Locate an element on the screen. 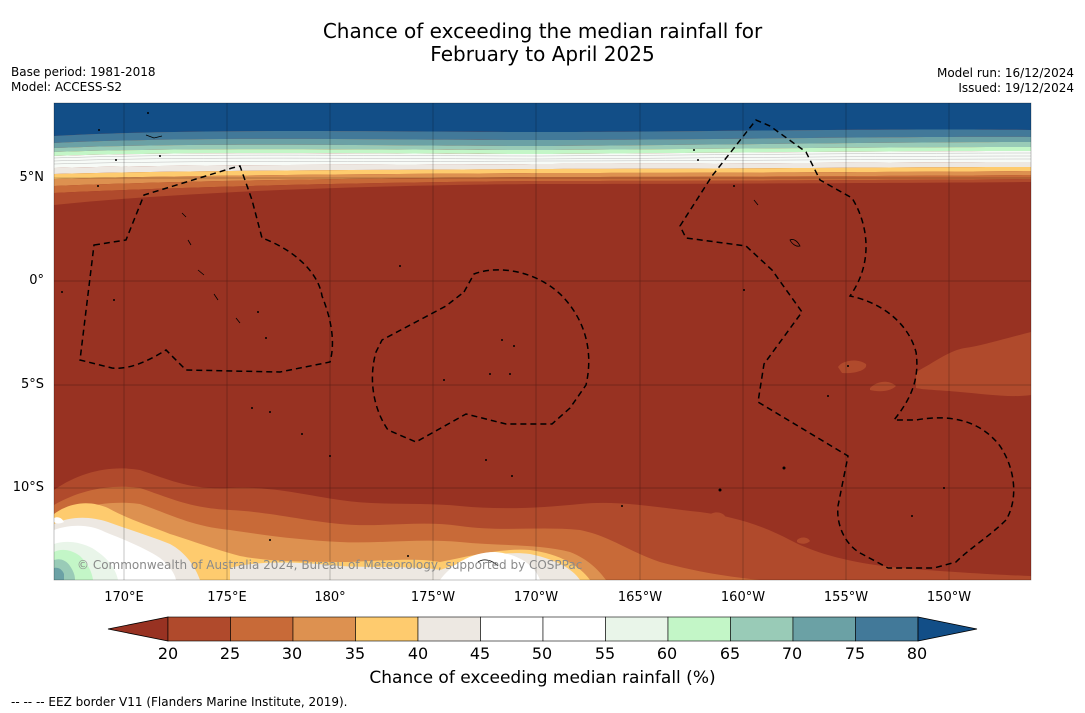 This screenshot has width=1085, height=713. north-band is located at coordinates (542, 154).